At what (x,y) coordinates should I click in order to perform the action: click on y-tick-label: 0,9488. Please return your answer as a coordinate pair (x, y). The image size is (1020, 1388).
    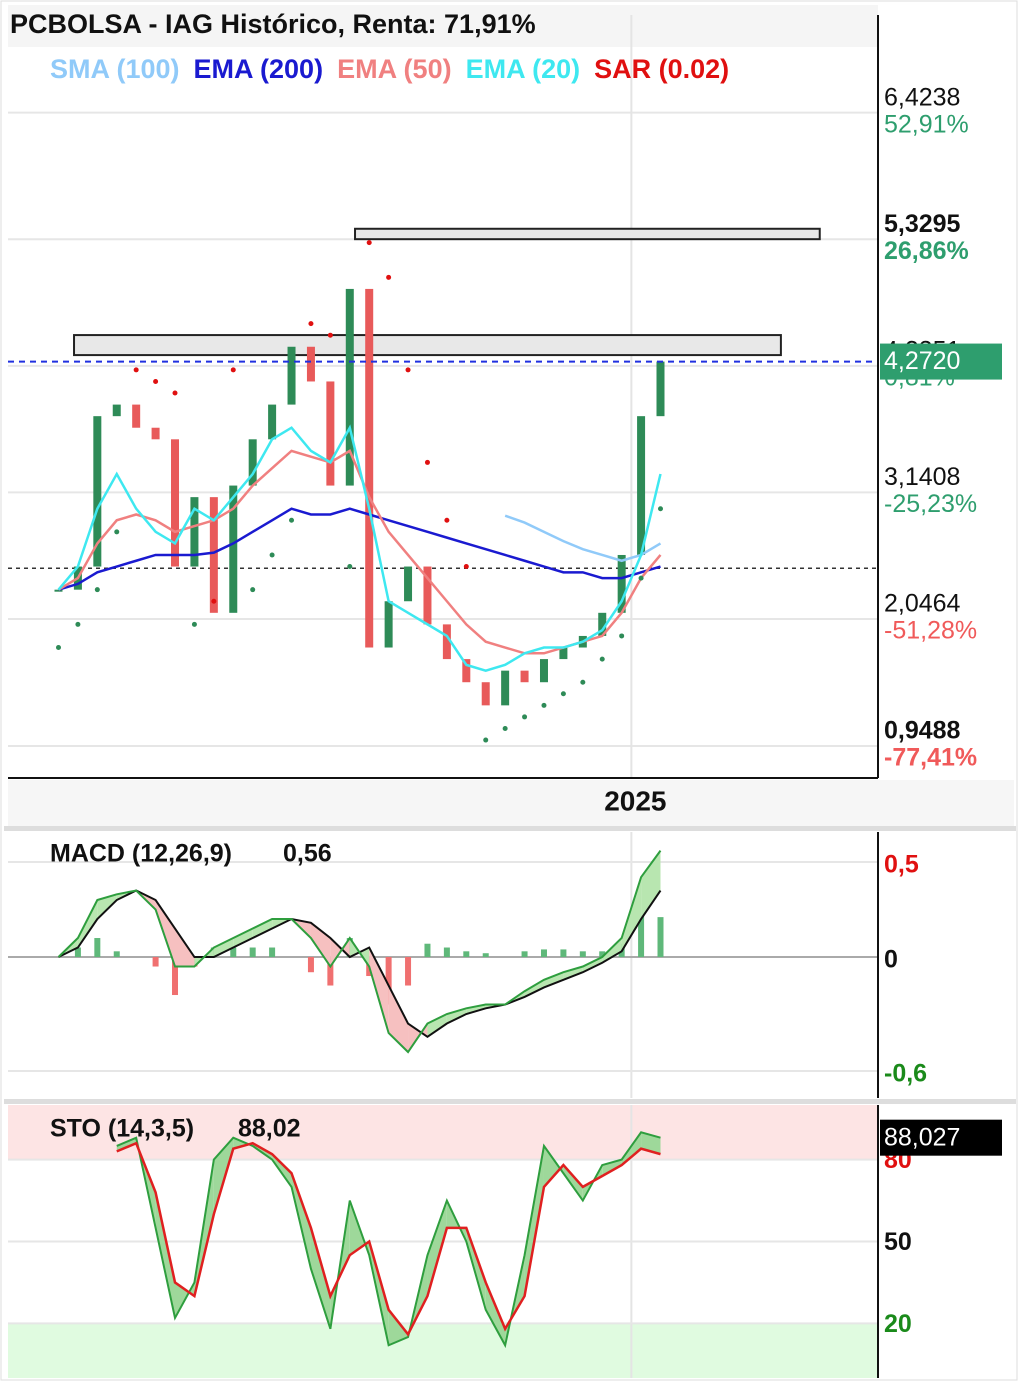
    Looking at the image, I should click on (922, 731).